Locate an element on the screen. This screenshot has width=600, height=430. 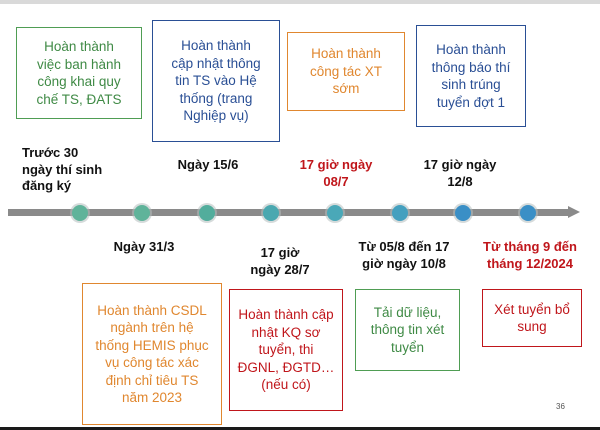
date-label-05-8-to-10-8: Từ 05/8 đến 17 giờ ngày 10/8 is located at coordinates (404, 255).